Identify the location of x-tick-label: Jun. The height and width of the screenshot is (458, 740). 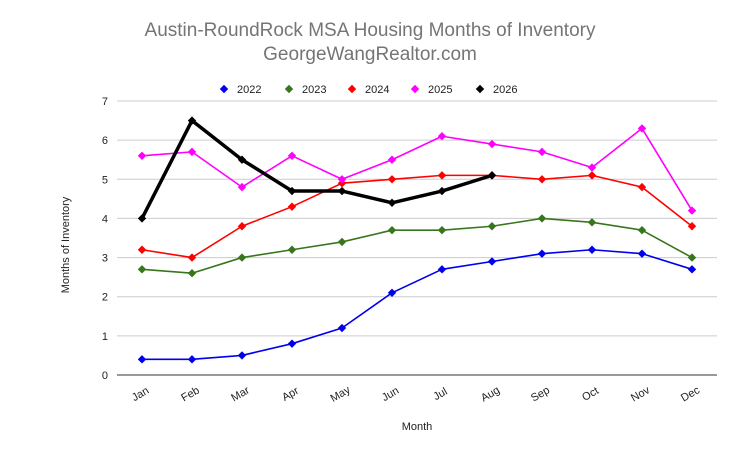
(390, 394).